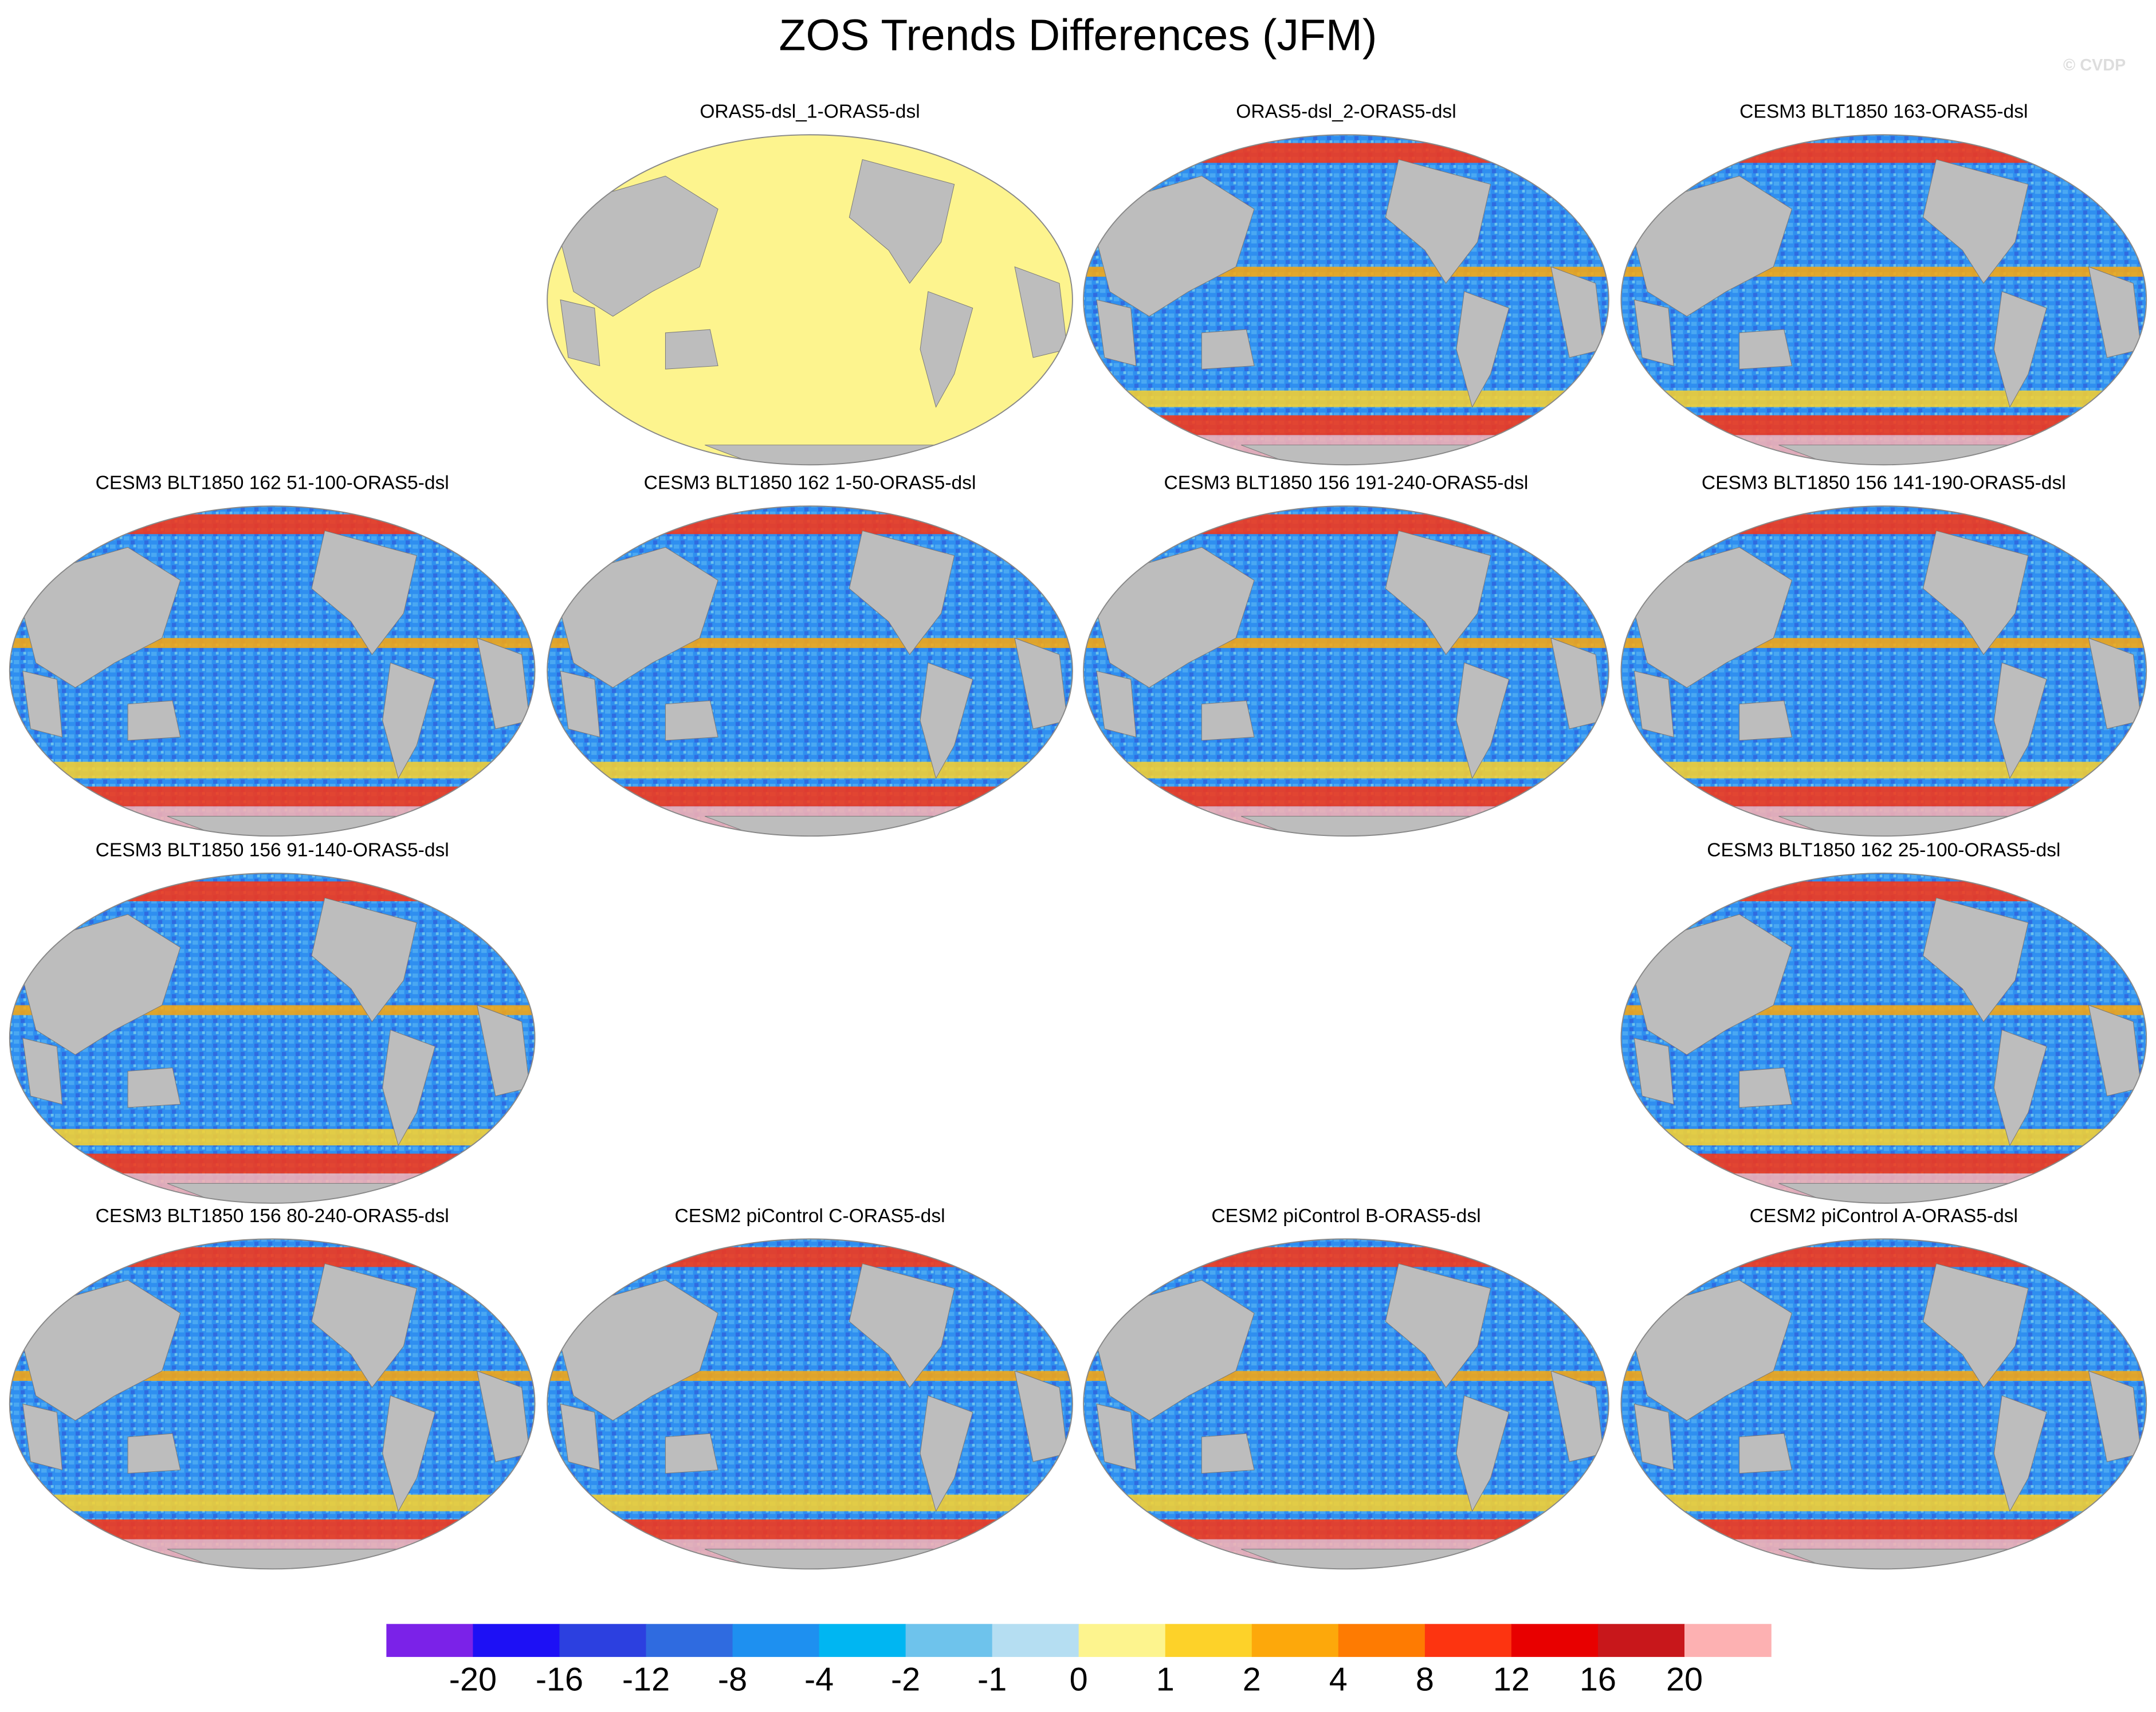  I want to click on tick-label: 8, so click(1425, 1679).